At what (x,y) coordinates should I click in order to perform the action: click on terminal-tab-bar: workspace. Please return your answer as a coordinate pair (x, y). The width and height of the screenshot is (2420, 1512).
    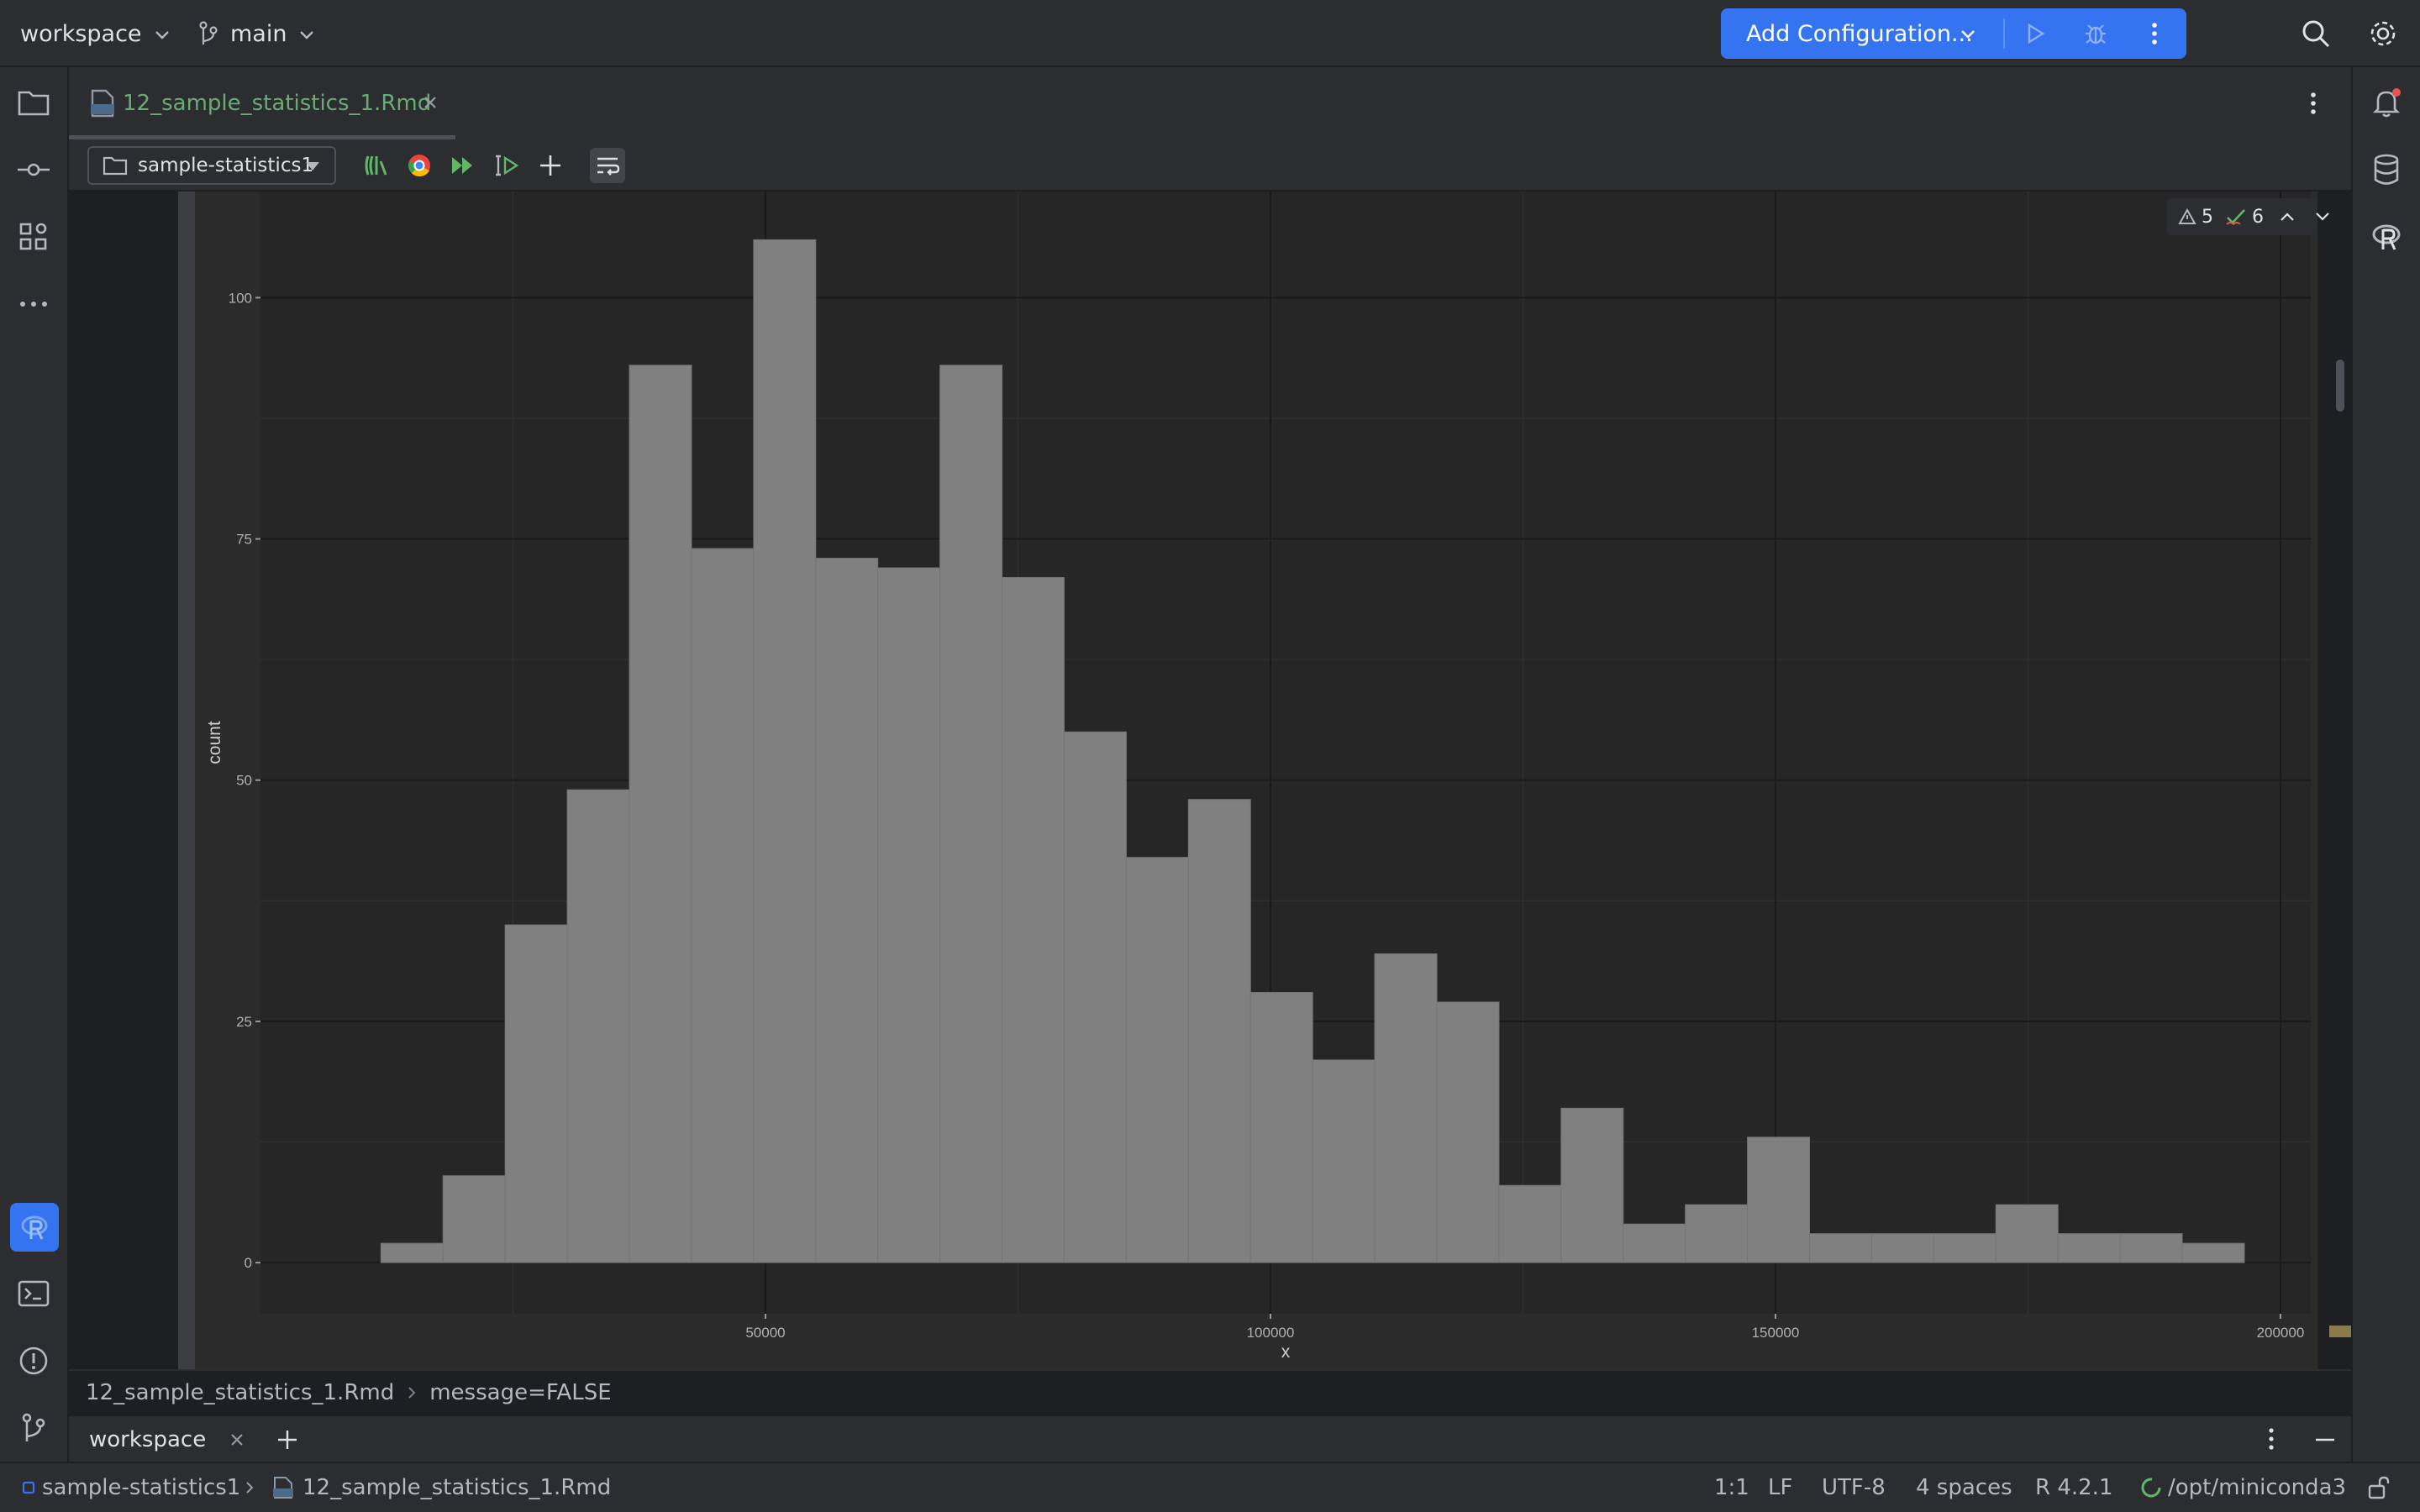
    Looking at the image, I should click on (1210, 1438).